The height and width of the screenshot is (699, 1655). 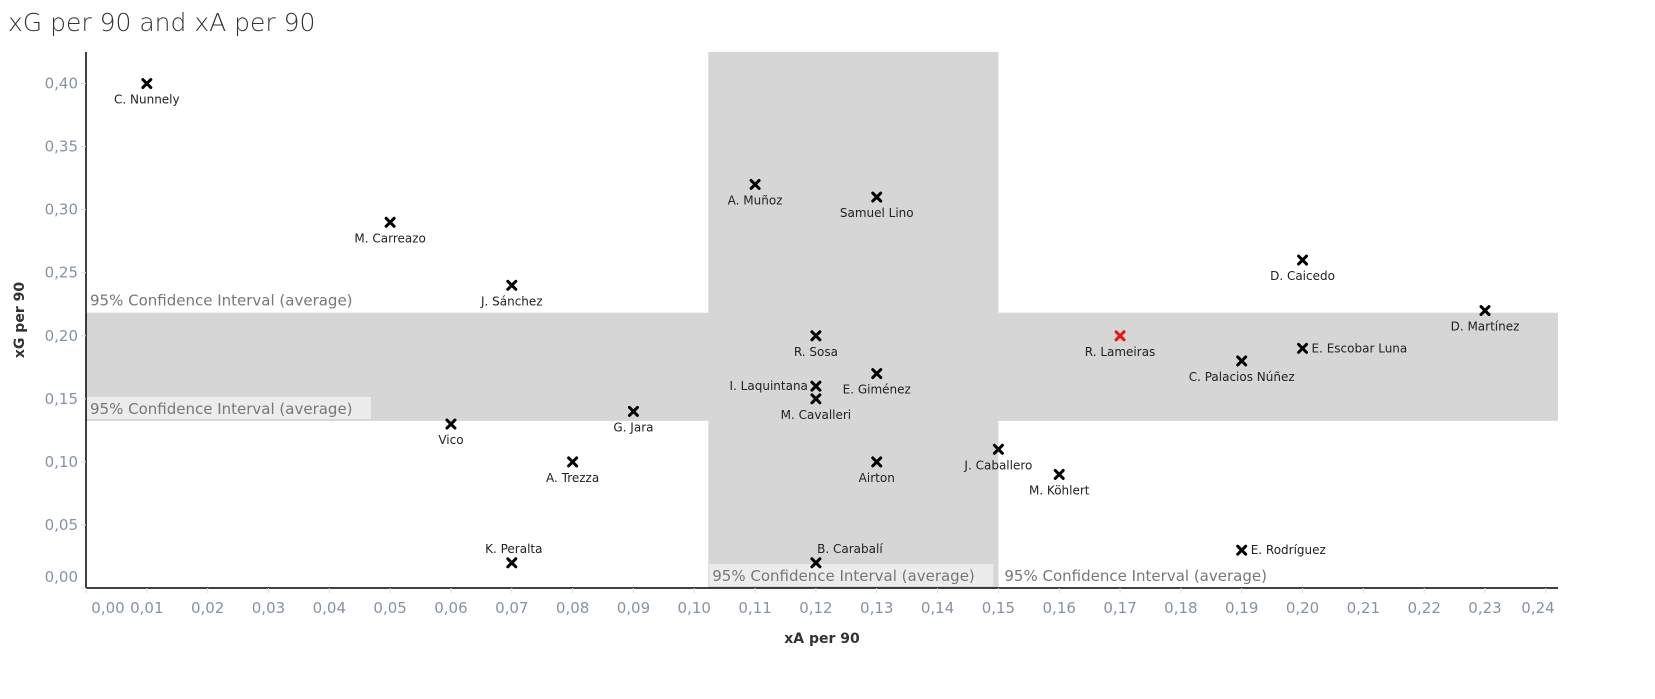 What do you see at coordinates (1302, 276) in the screenshot?
I see `data-point-label: D. Caicedo` at bounding box center [1302, 276].